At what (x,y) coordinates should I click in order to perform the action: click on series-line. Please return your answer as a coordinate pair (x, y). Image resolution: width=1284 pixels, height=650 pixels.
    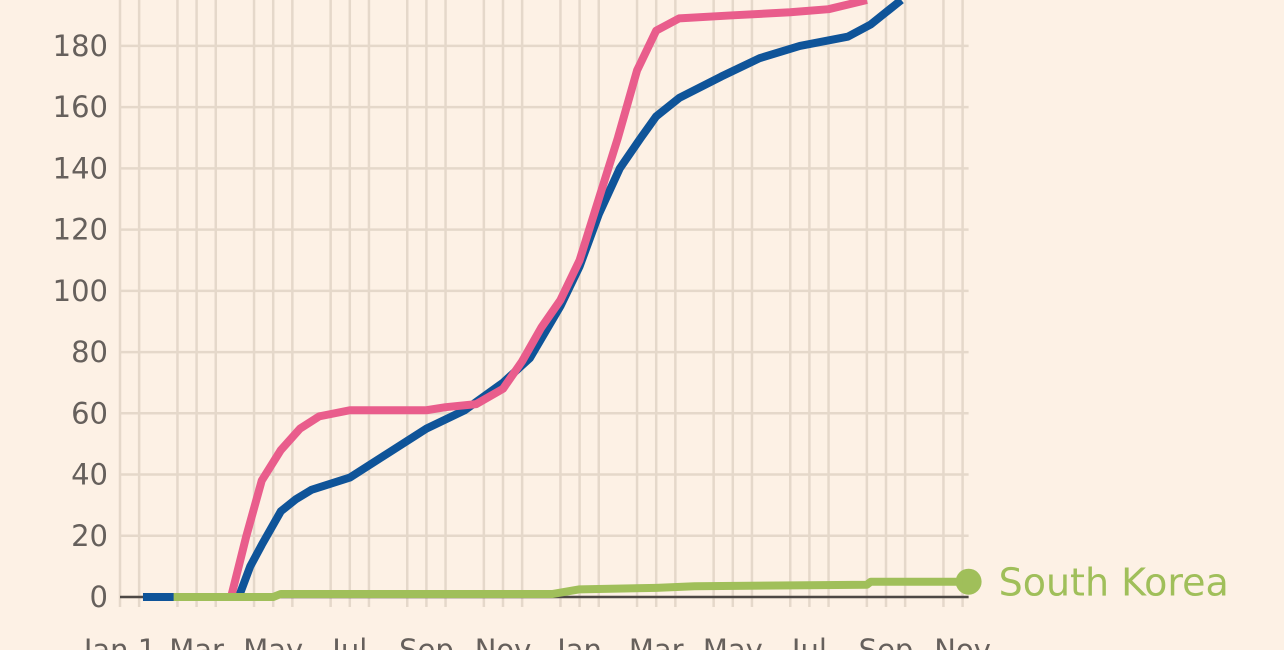
    Looking at the image, I should click on (568, 589).